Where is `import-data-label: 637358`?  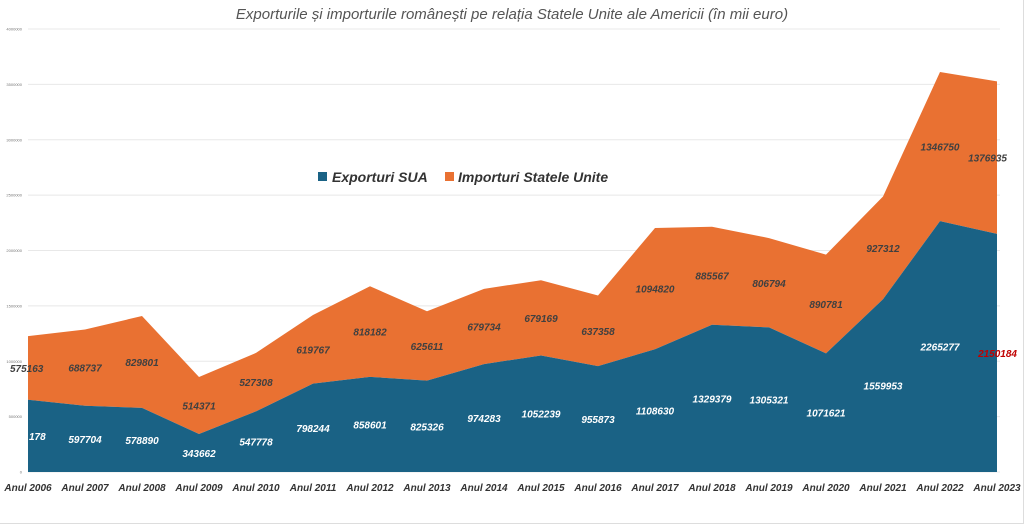
import-data-label: 637358 is located at coordinates (598, 332).